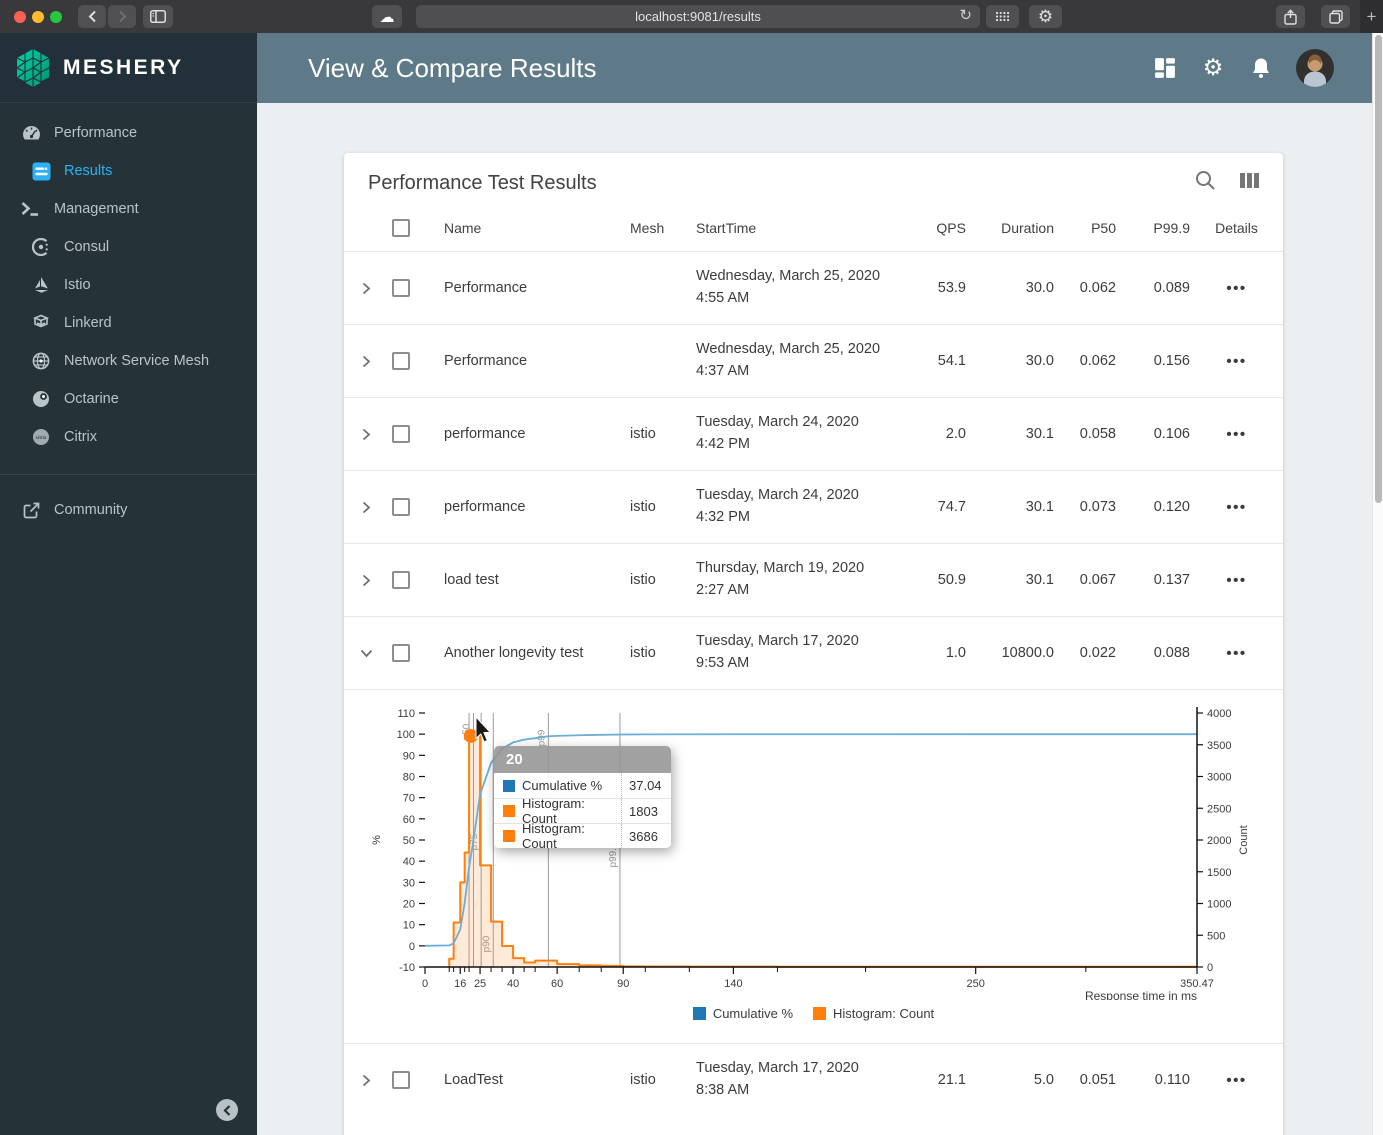 The width and height of the screenshot is (1383, 1135). I want to click on svg-text: 70, so click(409, 799).